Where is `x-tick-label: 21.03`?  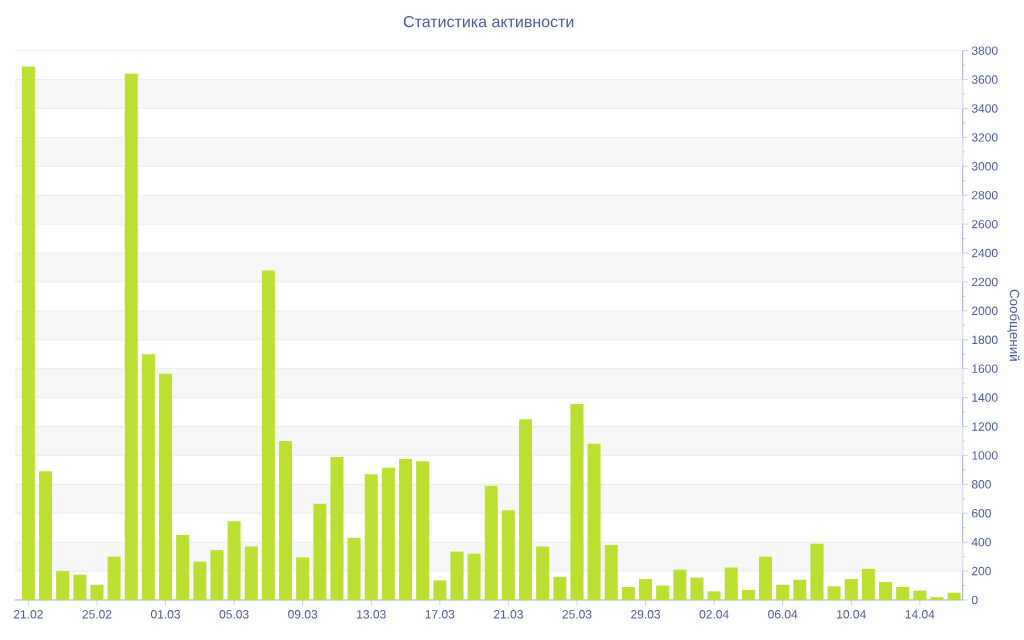
x-tick-label: 21.03 is located at coordinates (508, 614).